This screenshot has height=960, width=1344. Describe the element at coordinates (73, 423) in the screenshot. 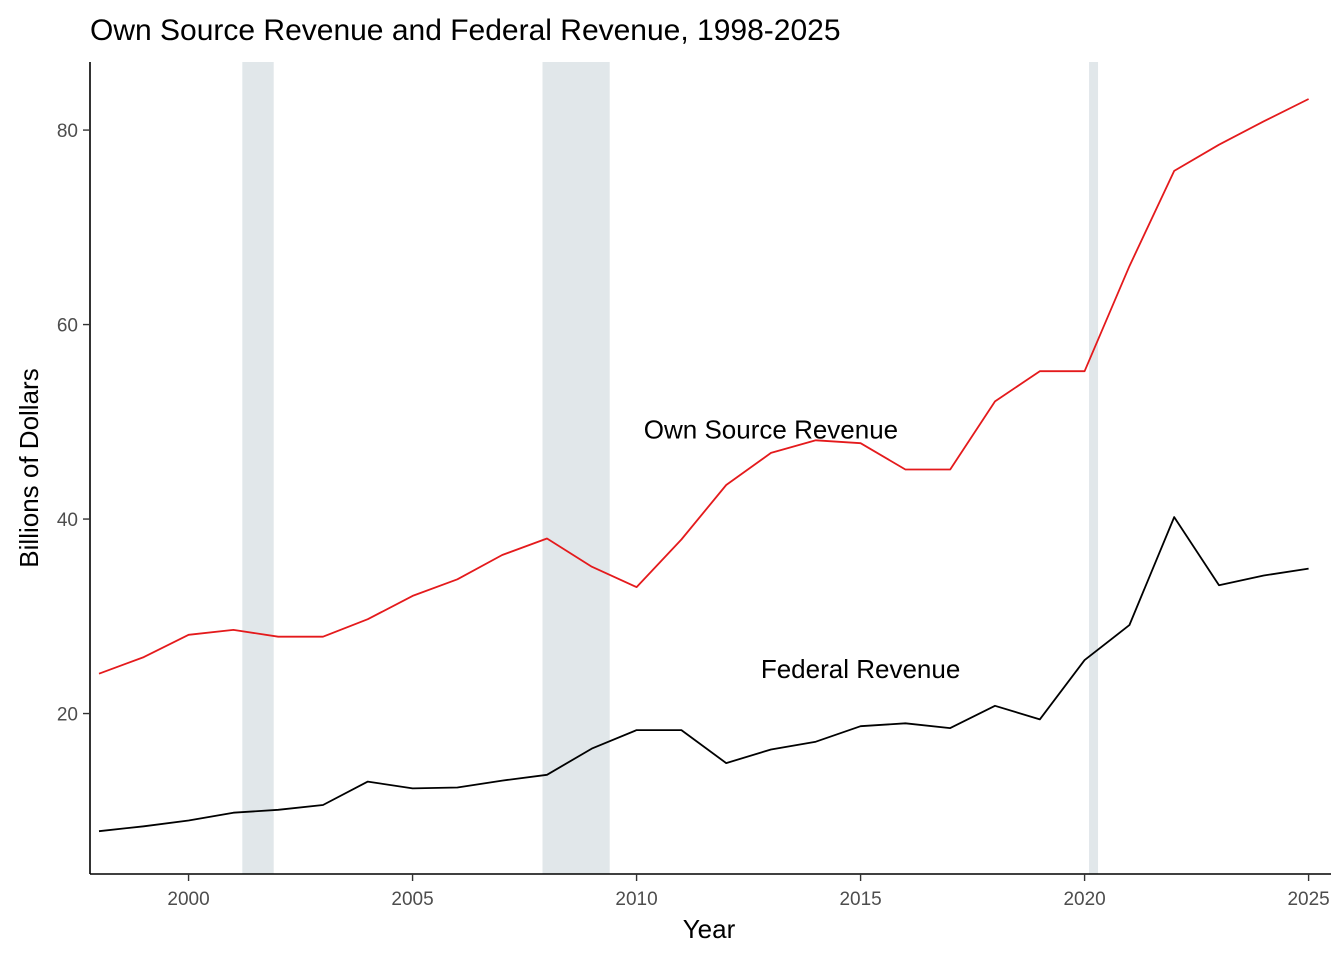

I see `y-axis-ticks: 20 40 60 80` at that location.